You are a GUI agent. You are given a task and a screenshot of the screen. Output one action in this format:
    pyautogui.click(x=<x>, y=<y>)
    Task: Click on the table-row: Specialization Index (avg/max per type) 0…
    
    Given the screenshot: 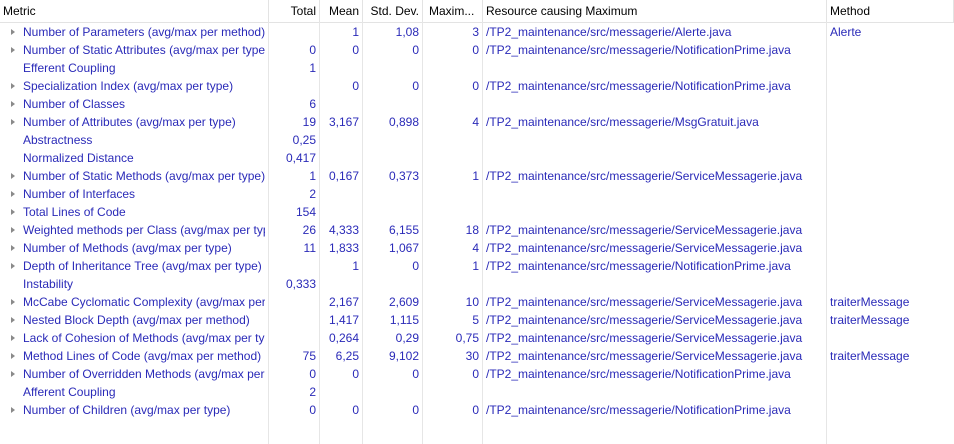 What is the action you would take?
    pyautogui.click(x=477, y=86)
    